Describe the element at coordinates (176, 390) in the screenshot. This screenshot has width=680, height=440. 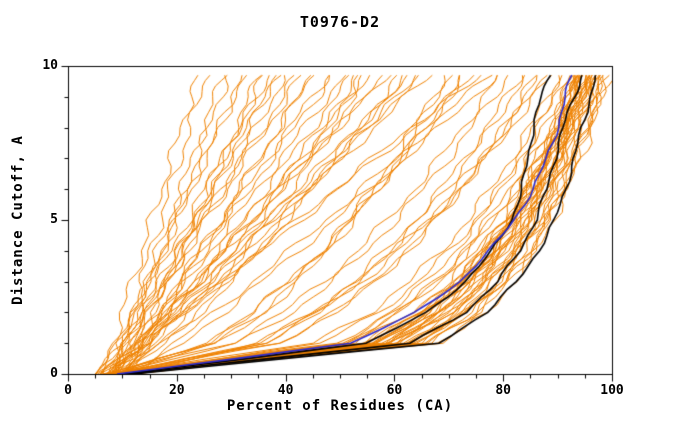
I see `x-tick-label: 20` at that location.